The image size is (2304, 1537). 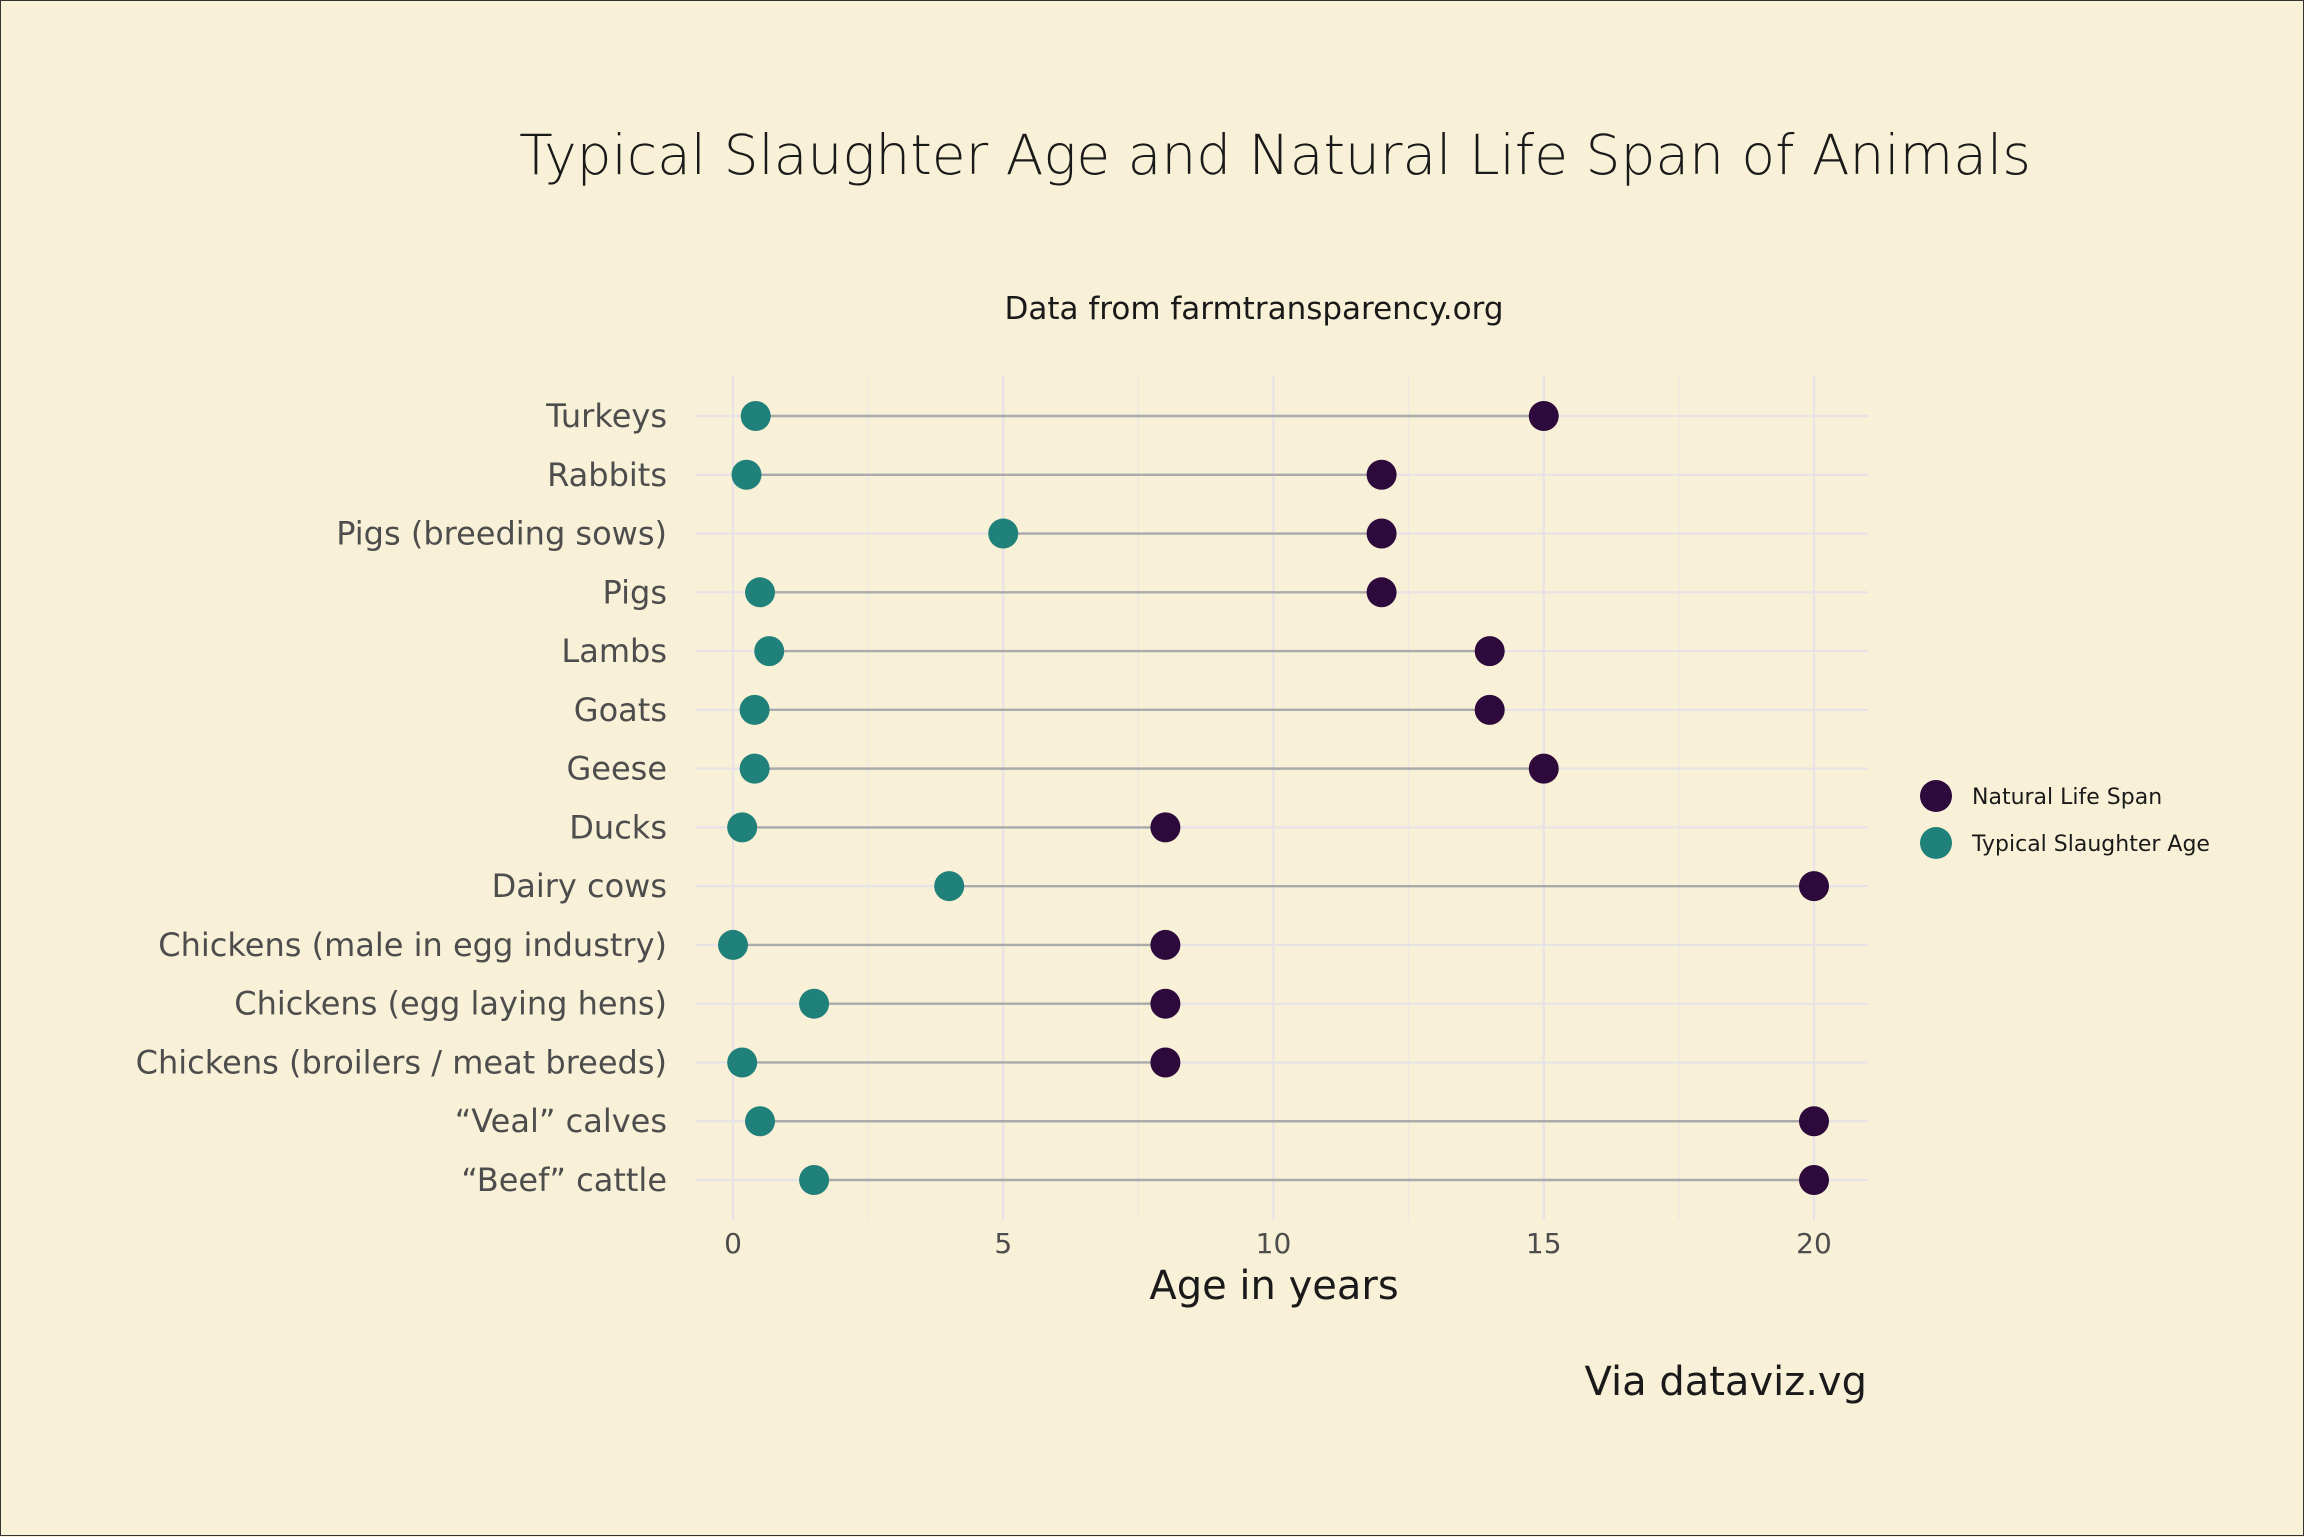 I want to click on x-tick-label: 0, so click(x=733, y=1243).